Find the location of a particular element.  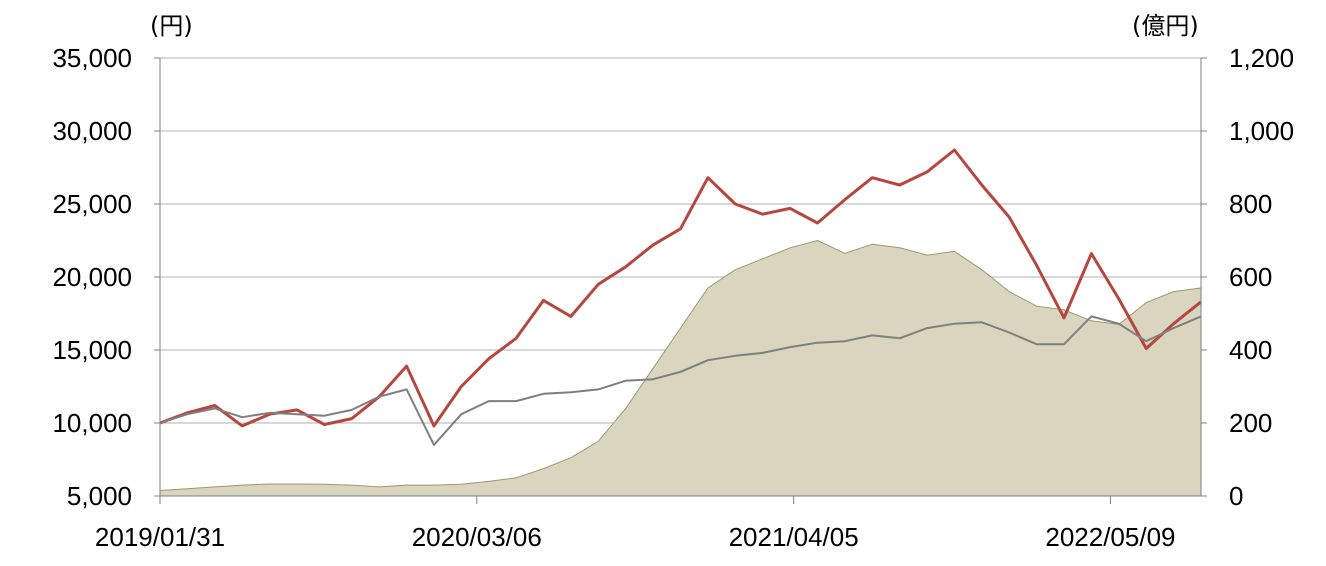

right-tick-label: 1,200 is located at coordinates (1261, 58).